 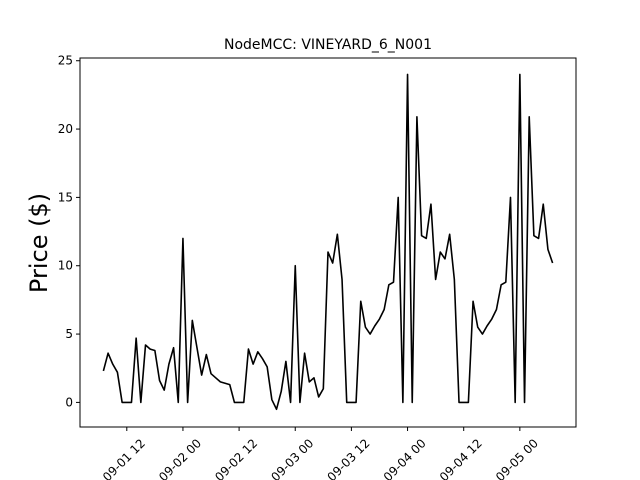 What do you see at coordinates (69, 402) in the screenshot?
I see `y-tick-label: 0` at bounding box center [69, 402].